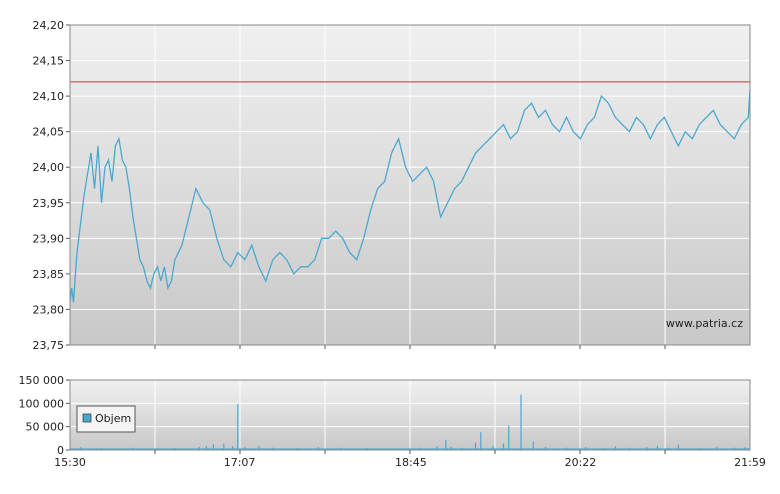 This screenshot has width=780, height=494. Describe the element at coordinates (42, 380) in the screenshot. I see `volume-y-tick-label: 150 000` at that location.